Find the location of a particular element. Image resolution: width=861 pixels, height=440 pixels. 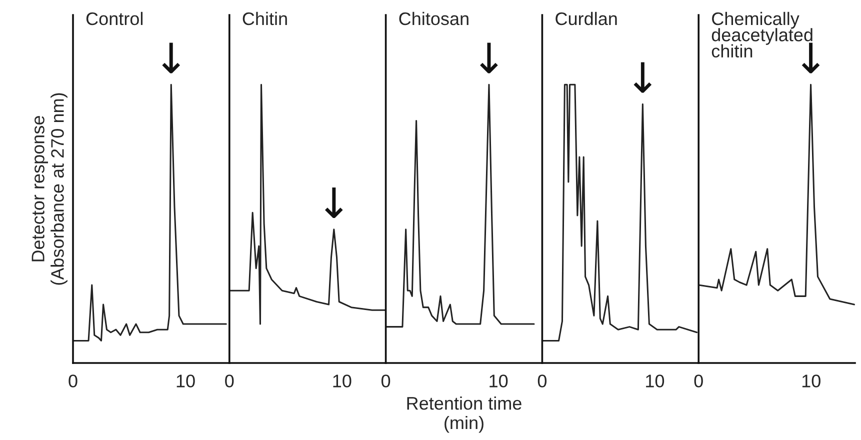

chart-title: Curdlan is located at coordinates (586, 19).